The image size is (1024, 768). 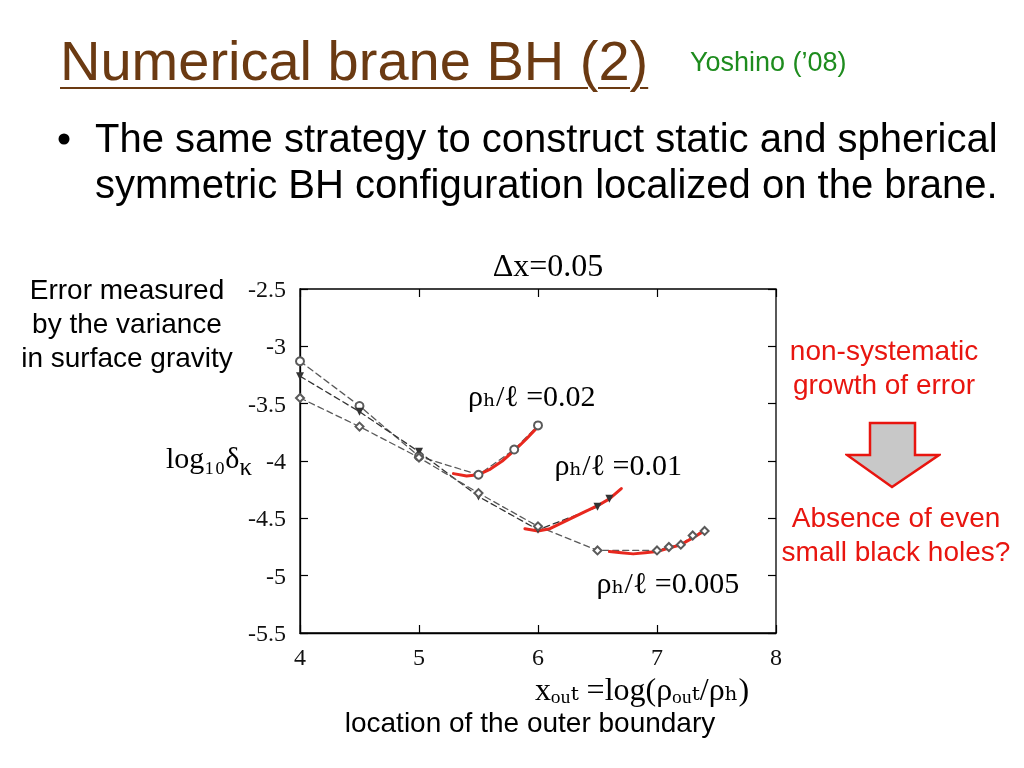 What do you see at coordinates (127, 324) in the screenshot?
I see `text: Error measured by the variance in surface gravity` at bounding box center [127, 324].